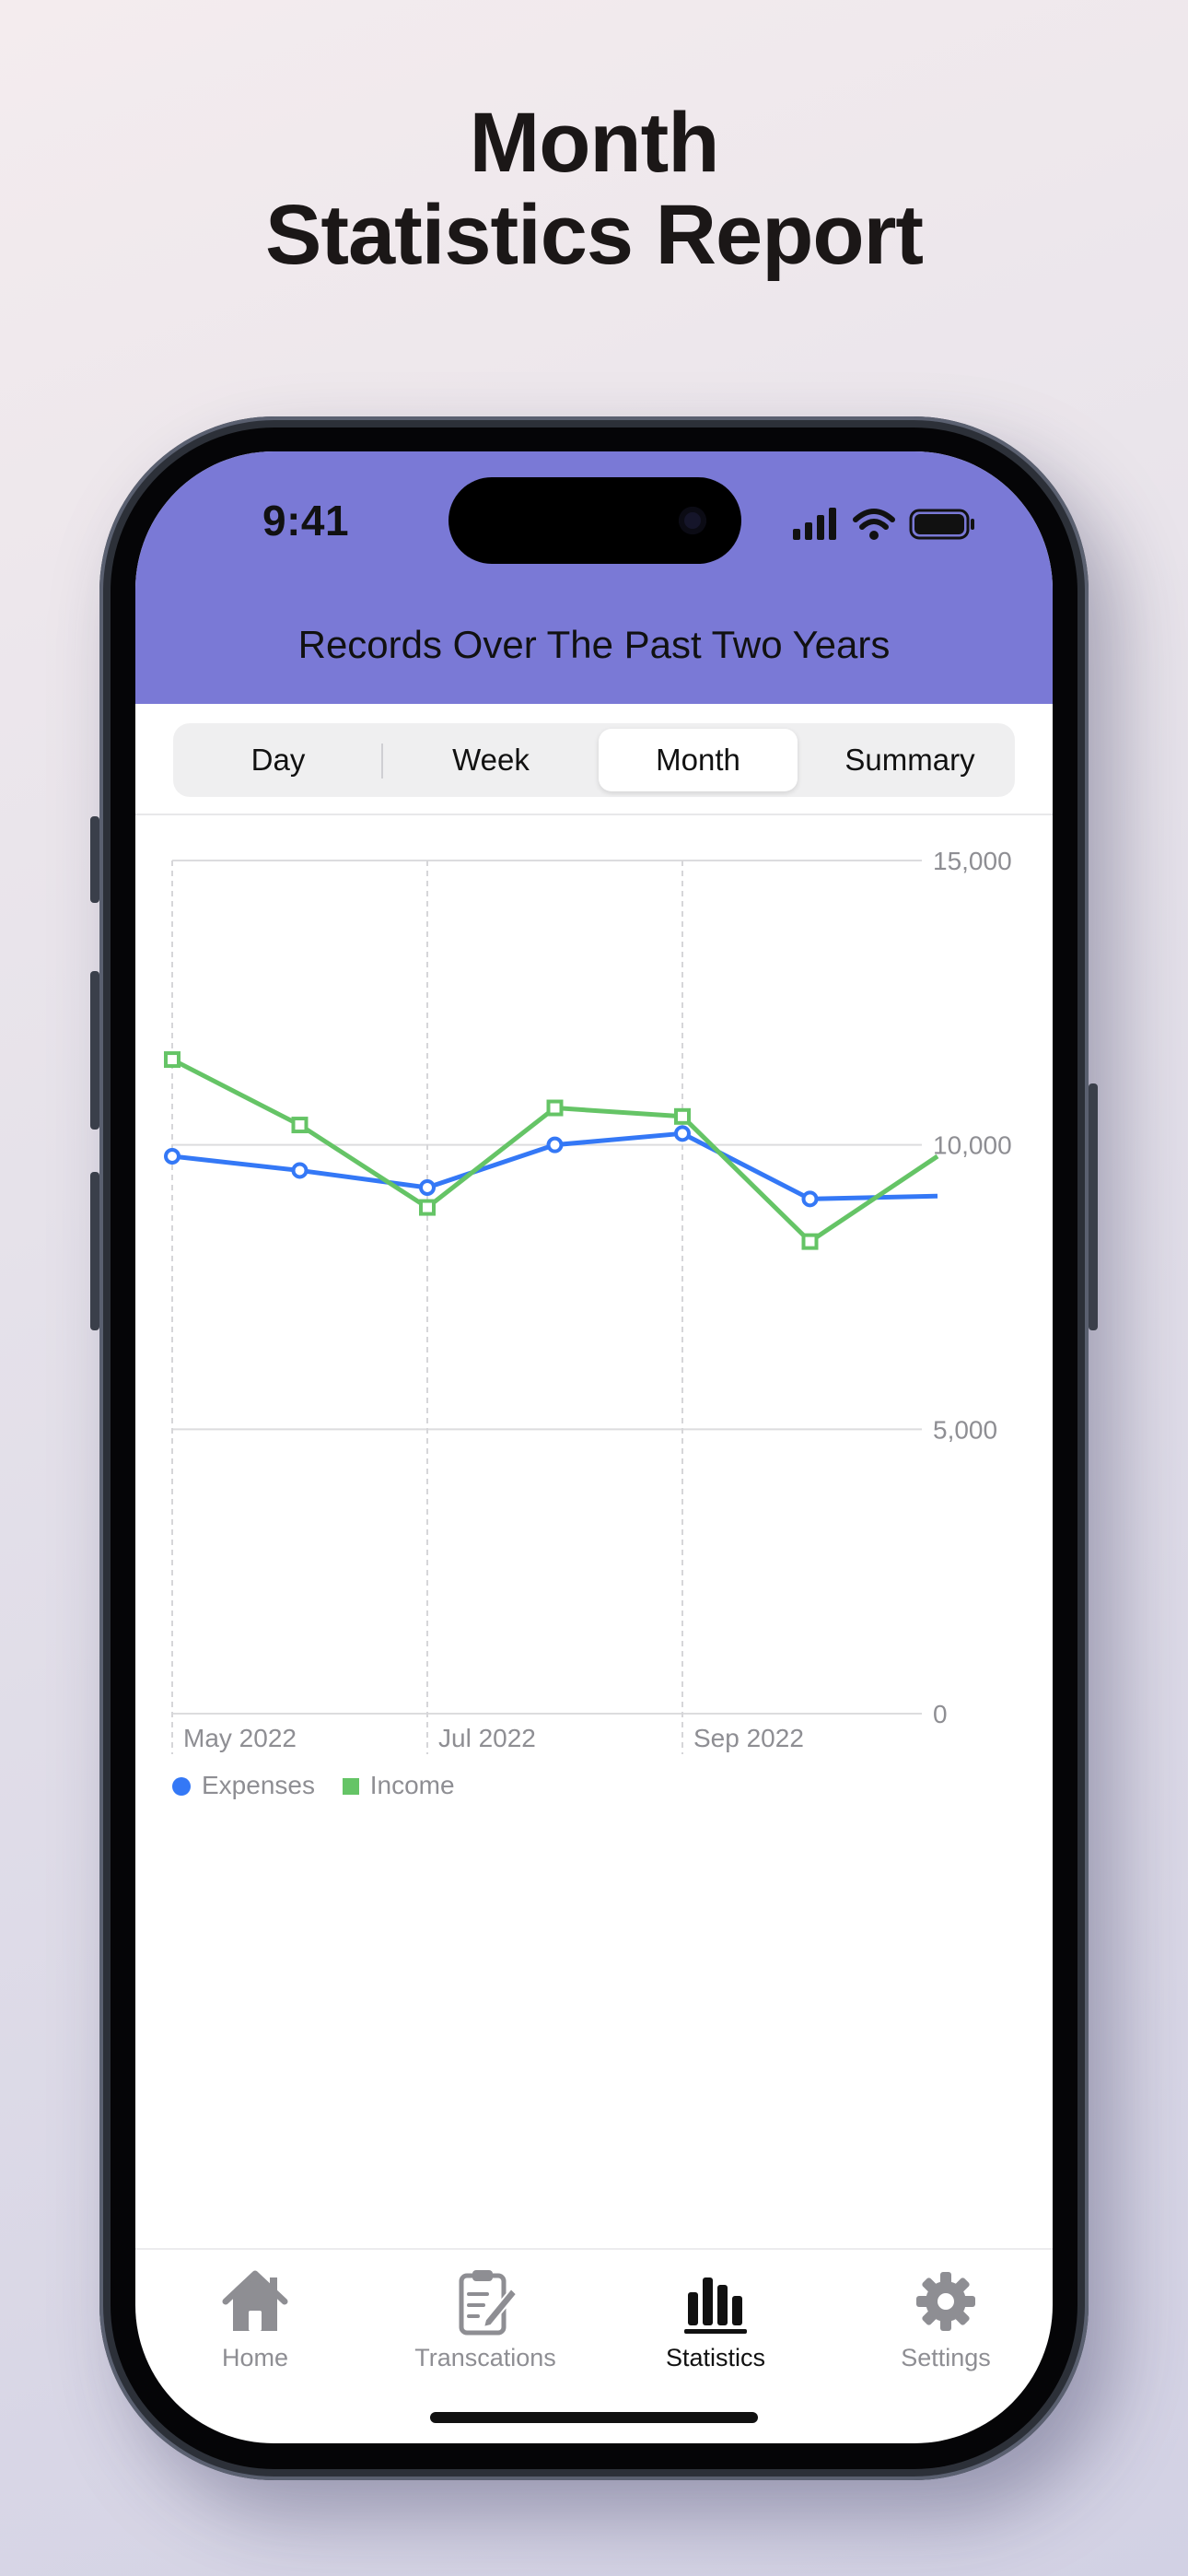 The width and height of the screenshot is (1188, 2576). I want to click on status-time: 9:41, so click(306, 520).